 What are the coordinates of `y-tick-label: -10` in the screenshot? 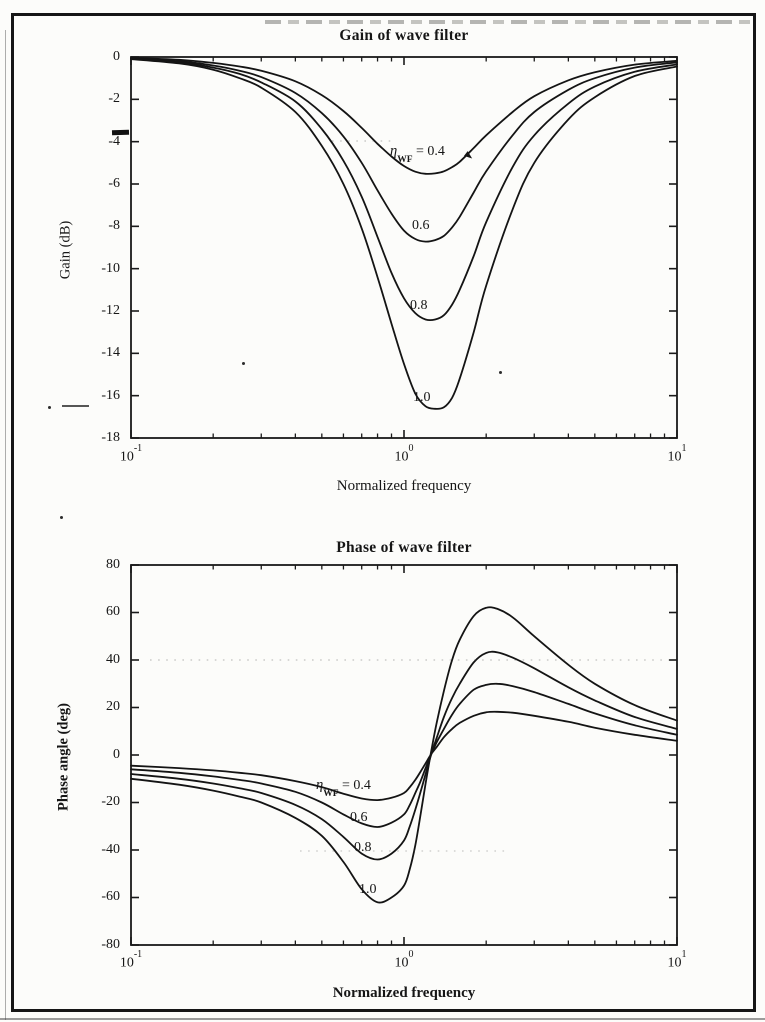 It's located at (110, 268).